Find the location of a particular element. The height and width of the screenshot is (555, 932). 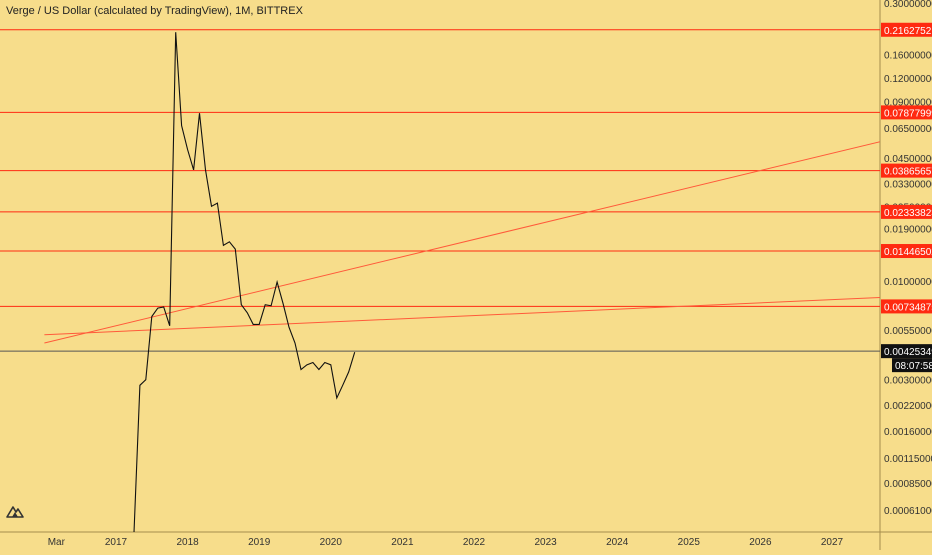

y-tick-label: 0.00160000 is located at coordinates (908, 432).